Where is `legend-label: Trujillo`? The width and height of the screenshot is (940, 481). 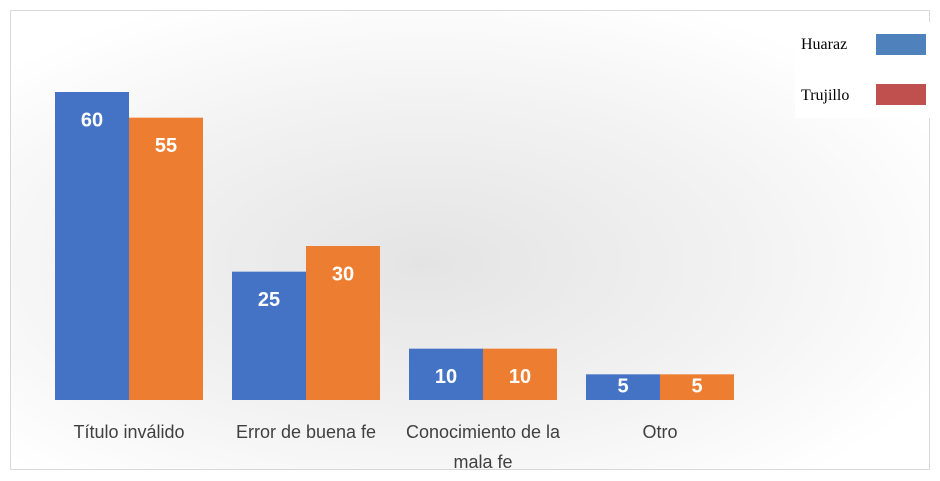
legend-label: Trujillo is located at coordinates (825, 95).